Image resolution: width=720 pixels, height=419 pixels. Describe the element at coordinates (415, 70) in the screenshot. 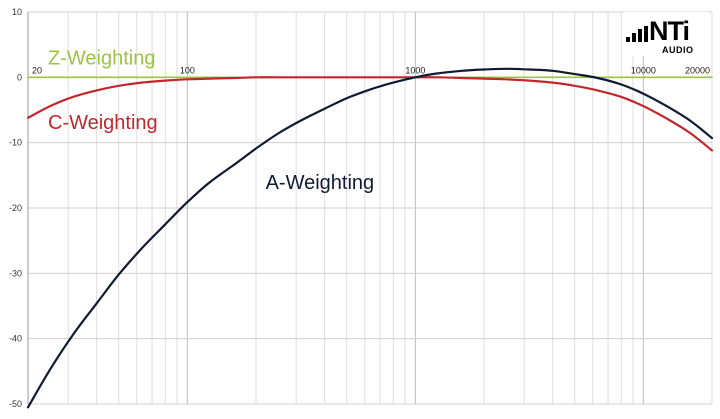

I see `x-tick-label: 1000` at that location.